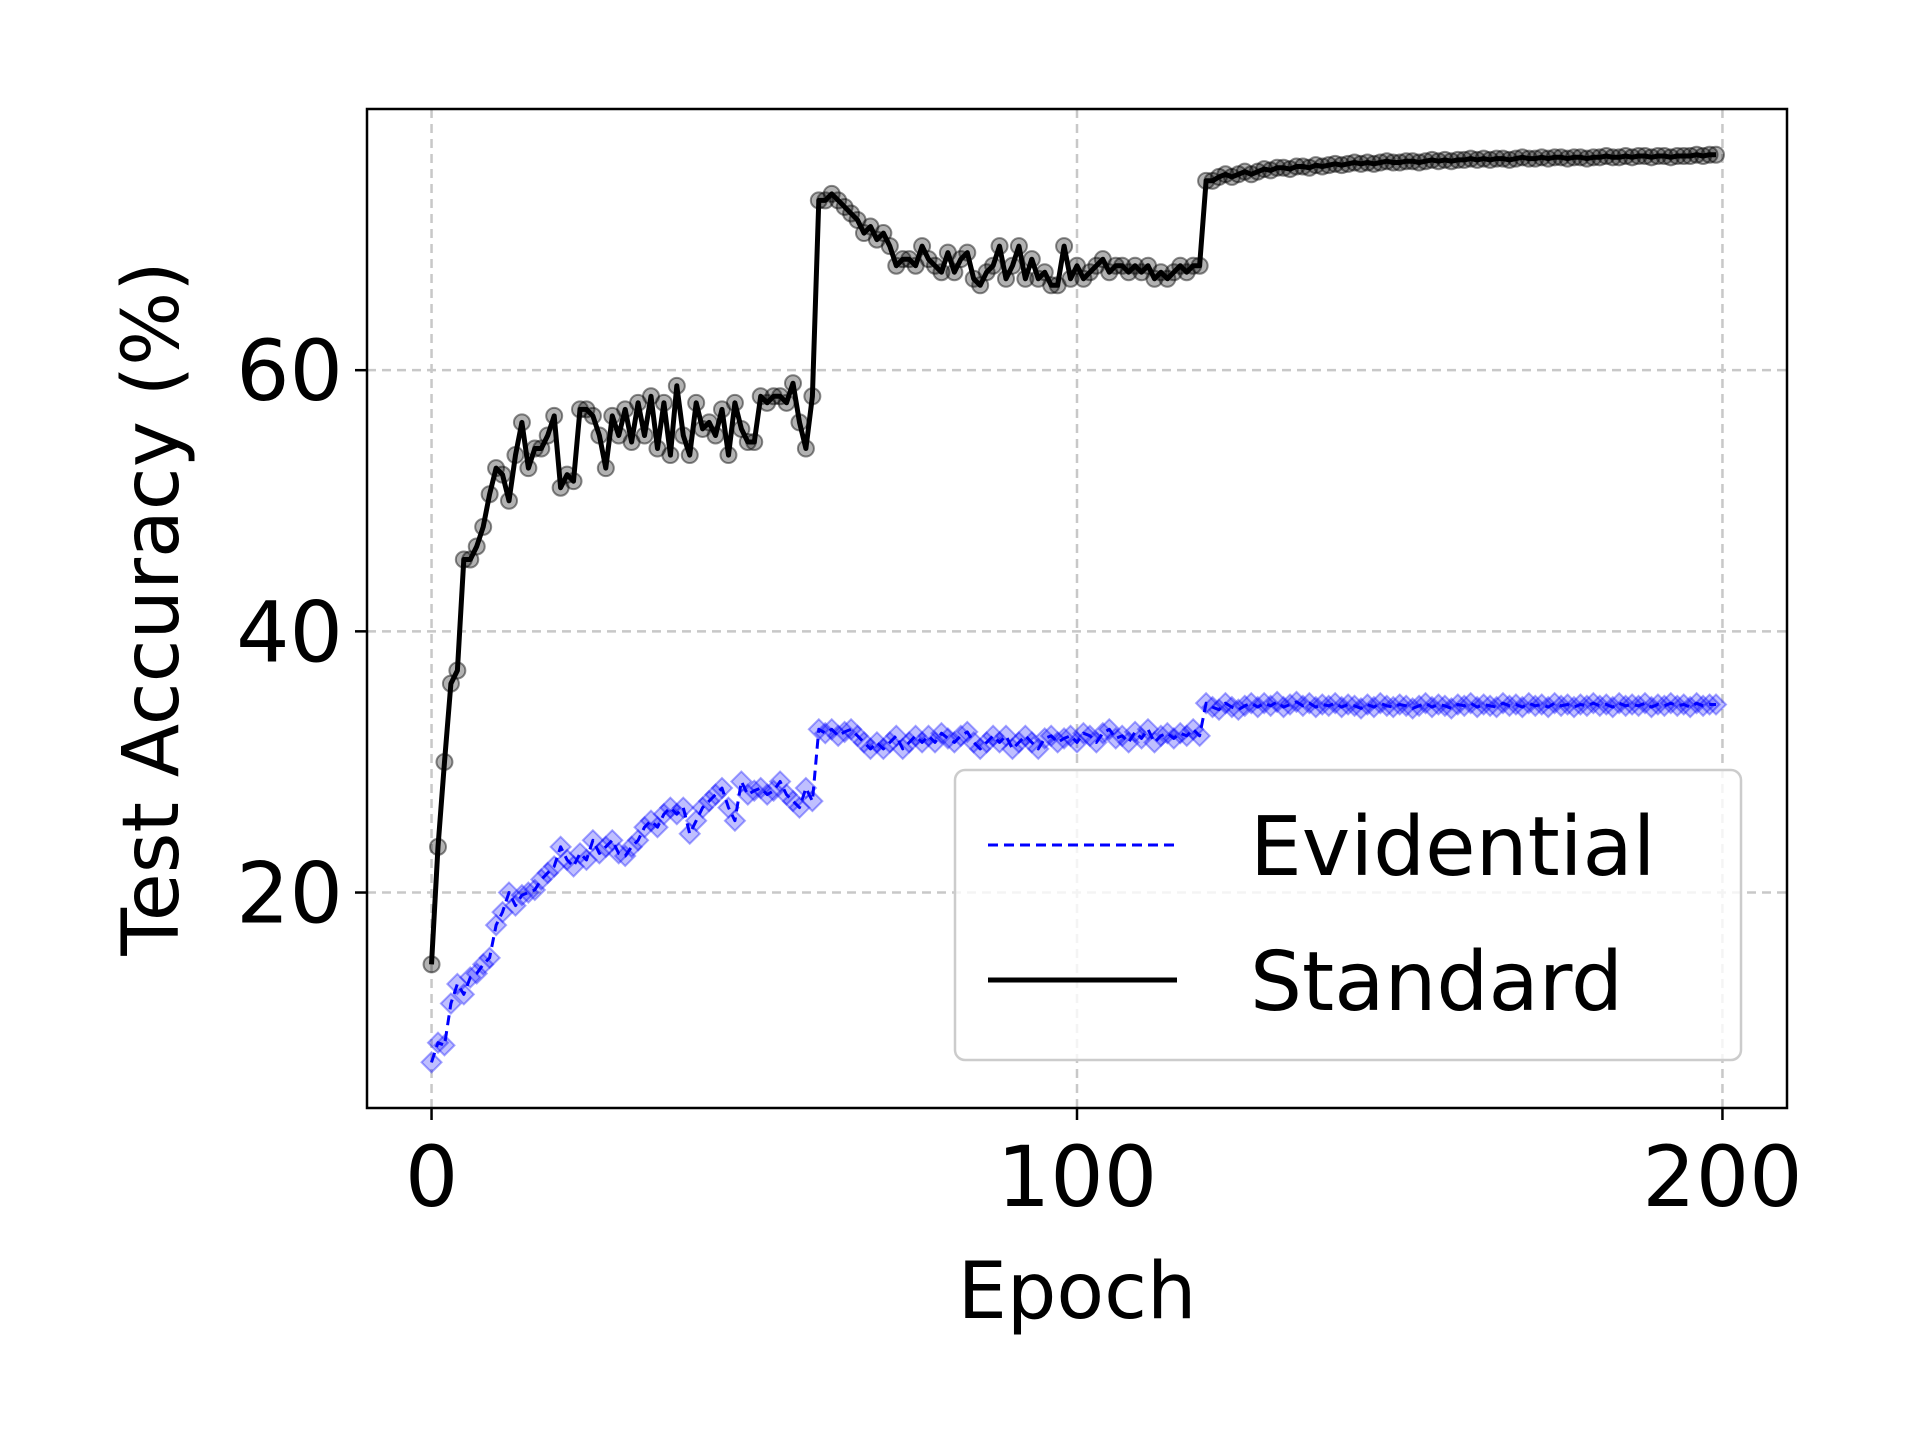 Image resolution: width=1920 pixels, height=1440 pixels. What do you see at coordinates (152, 608) in the screenshot?
I see `y-axis-title: Test Accuracy (%)` at bounding box center [152, 608].